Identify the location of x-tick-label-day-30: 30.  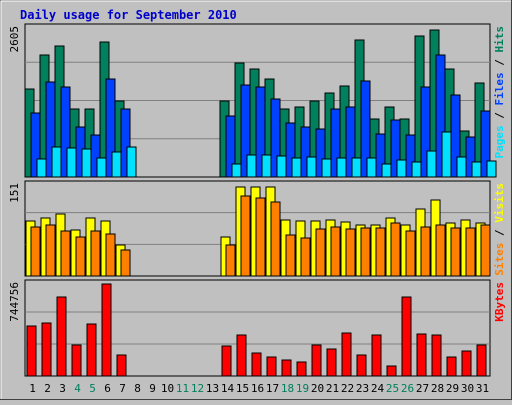
(467, 388).